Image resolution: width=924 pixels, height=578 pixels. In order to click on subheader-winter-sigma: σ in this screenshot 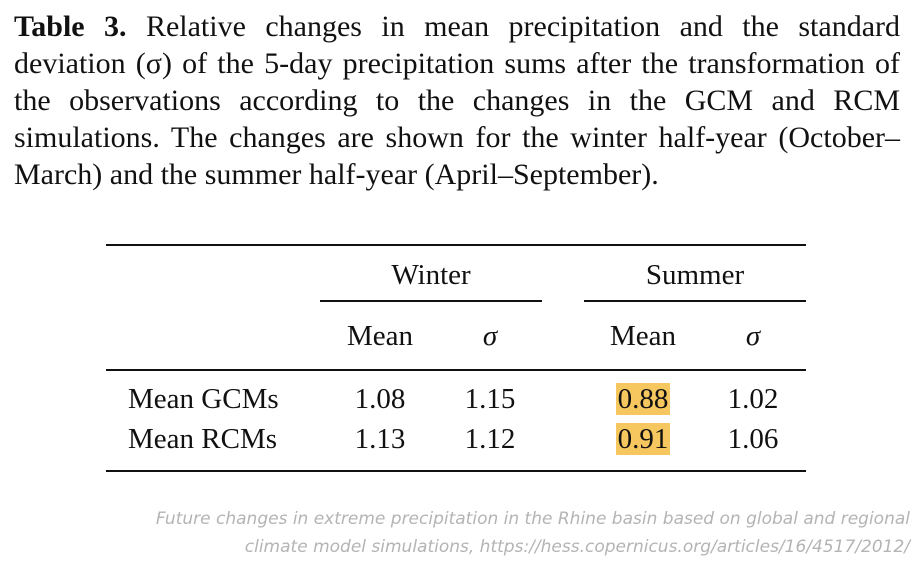, I will do `click(490, 336)`.